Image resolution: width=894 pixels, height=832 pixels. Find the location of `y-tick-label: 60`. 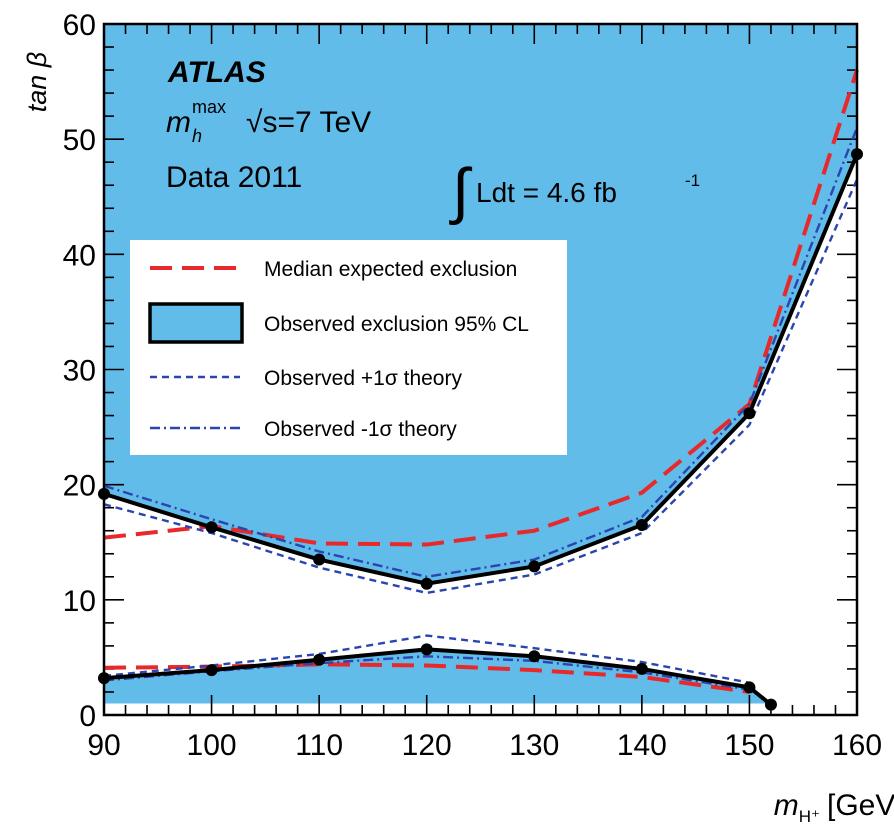

y-tick-label: 60 is located at coordinates (79, 25).